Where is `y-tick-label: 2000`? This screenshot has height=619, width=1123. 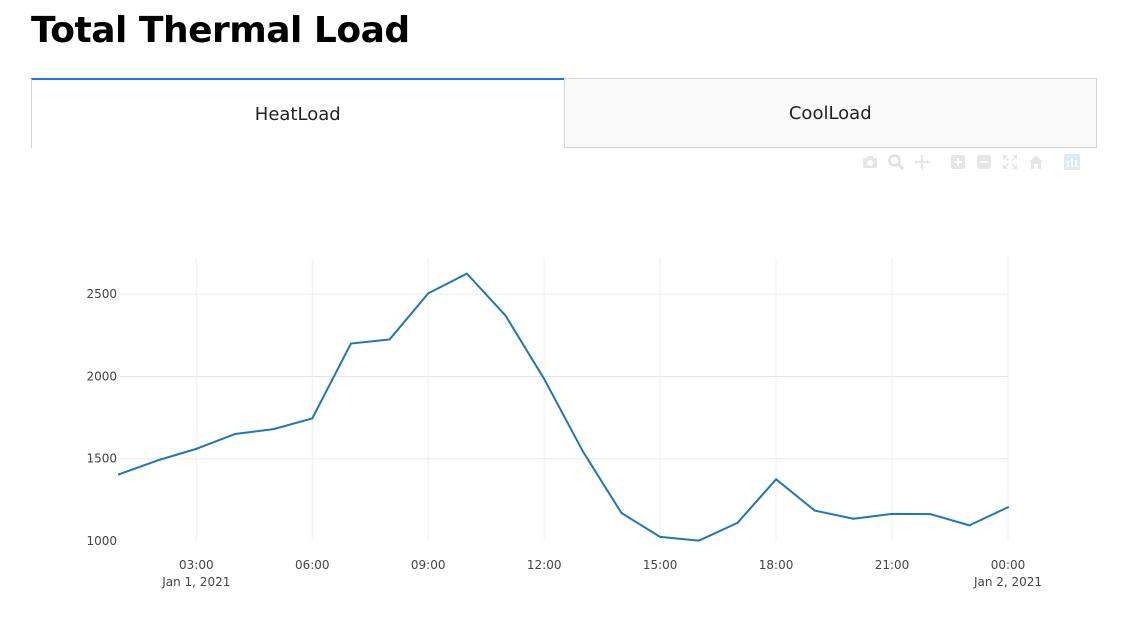
y-tick-label: 2000 is located at coordinates (101, 376).